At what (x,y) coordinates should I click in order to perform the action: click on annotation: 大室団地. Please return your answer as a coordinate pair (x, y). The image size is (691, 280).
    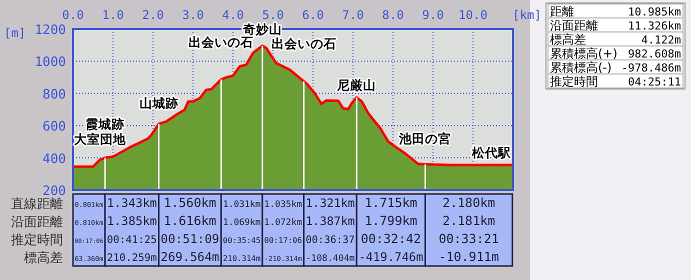
    Looking at the image, I should click on (100, 138).